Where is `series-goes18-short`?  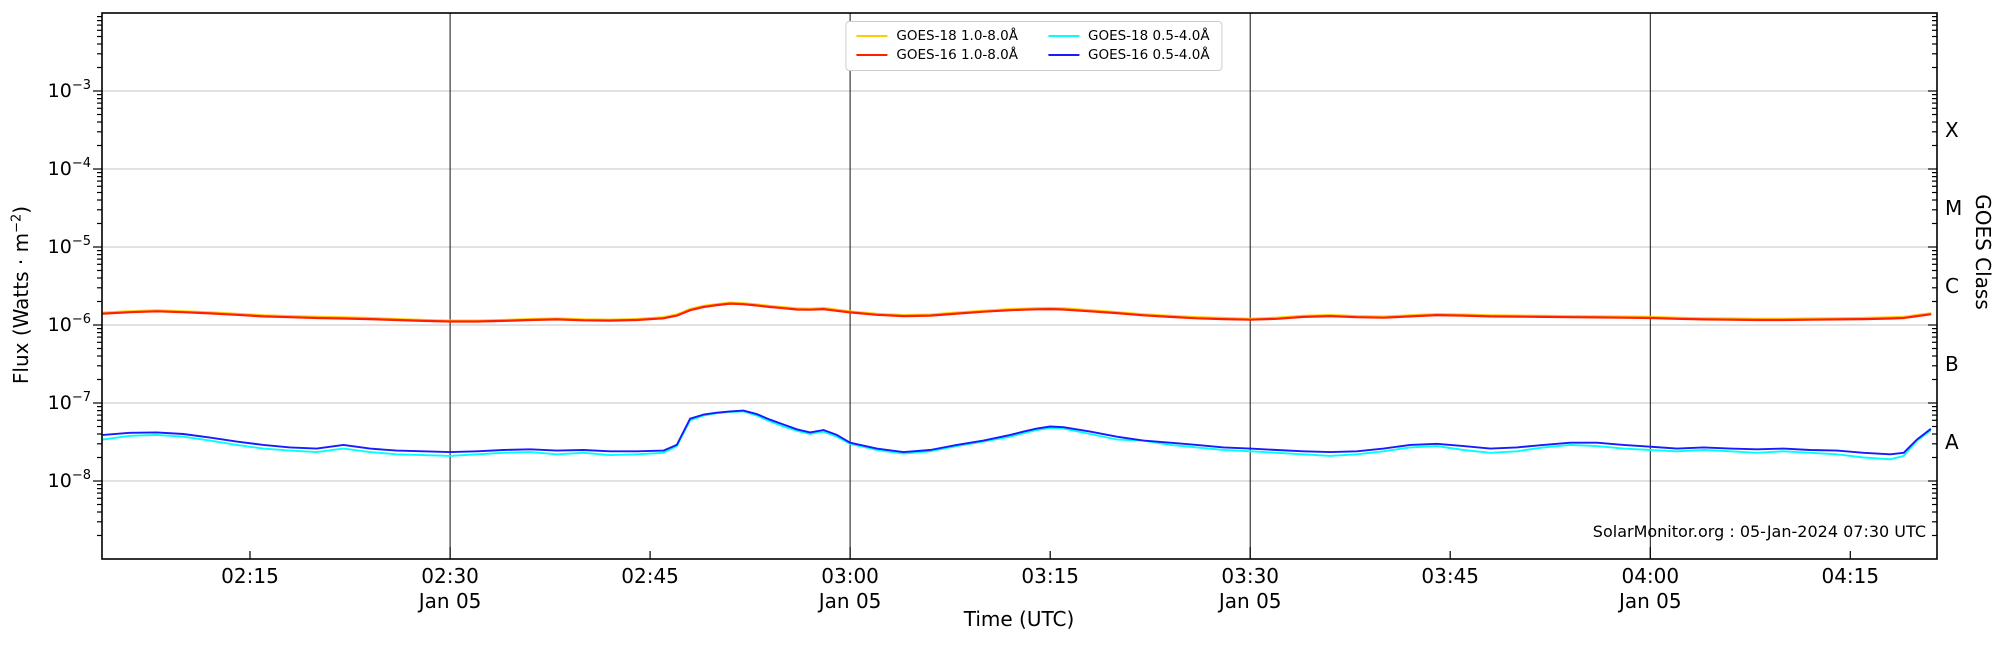
series-goes18-short is located at coordinates (1017, 435).